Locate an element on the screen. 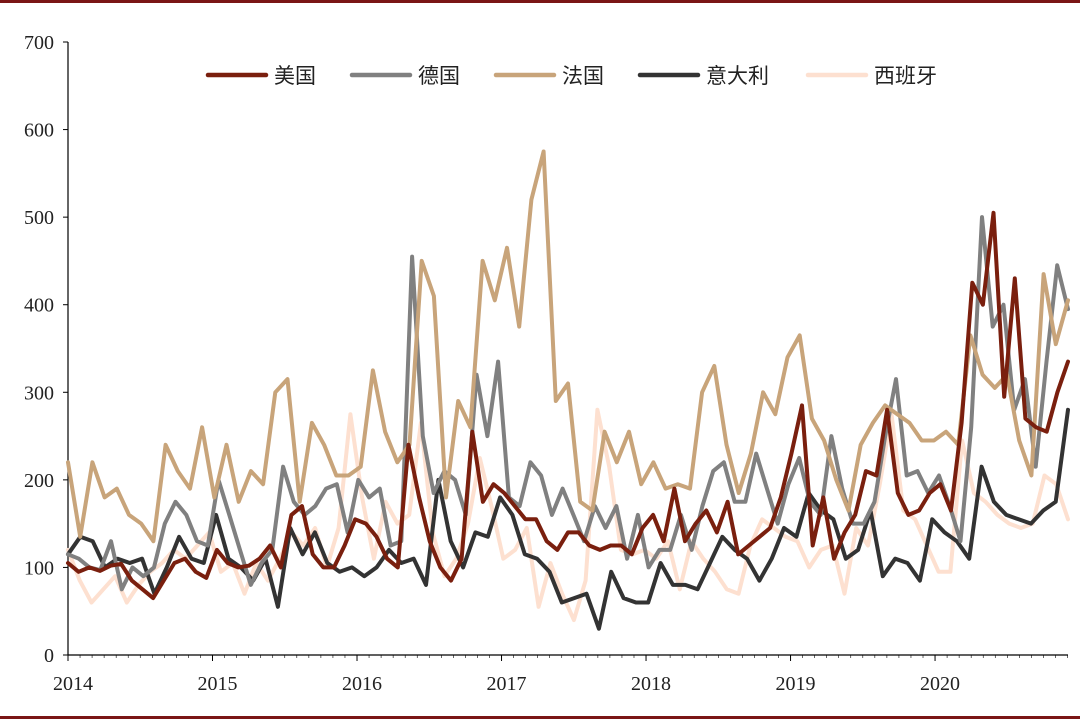 This screenshot has width=1080, height=720. y-tick-label: 700 is located at coordinates (39, 43).